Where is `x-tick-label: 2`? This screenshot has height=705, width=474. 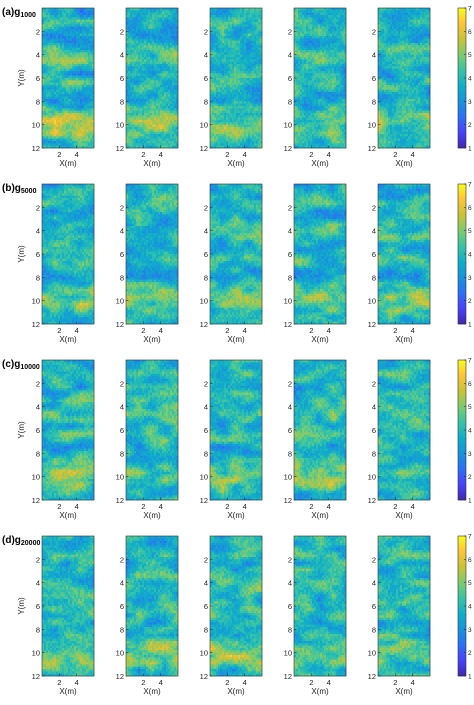
x-tick-label: 2 is located at coordinates (59, 154).